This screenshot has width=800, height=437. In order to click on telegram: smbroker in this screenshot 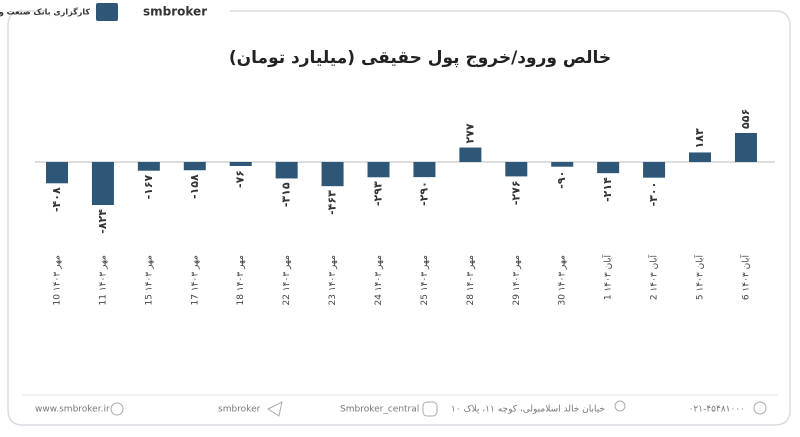, I will do `click(239, 410)`.